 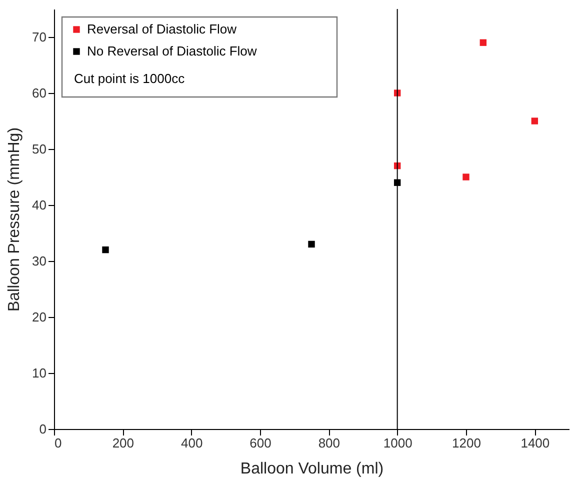 What do you see at coordinates (172, 51) in the screenshot?
I see `legend-label: No Reversal of Diastolic Flow` at bounding box center [172, 51].